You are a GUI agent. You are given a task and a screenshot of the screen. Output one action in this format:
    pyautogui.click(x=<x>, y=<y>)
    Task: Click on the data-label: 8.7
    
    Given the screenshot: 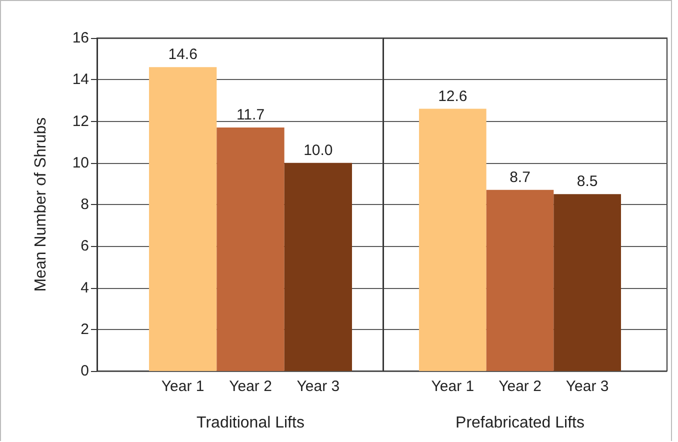 What is the action you would take?
    pyautogui.click(x=520, y=177)
    